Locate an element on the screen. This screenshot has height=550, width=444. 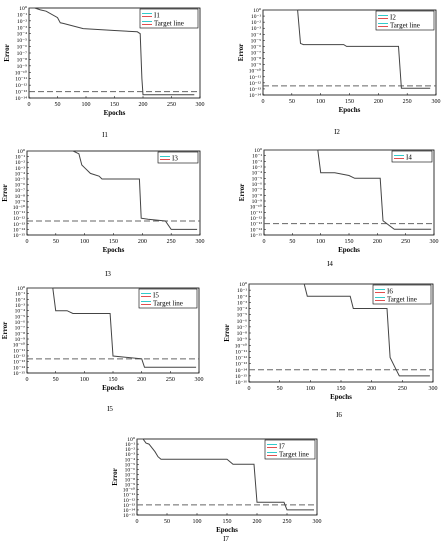
panel-caption: I2 is located at coordinates (337, 132).